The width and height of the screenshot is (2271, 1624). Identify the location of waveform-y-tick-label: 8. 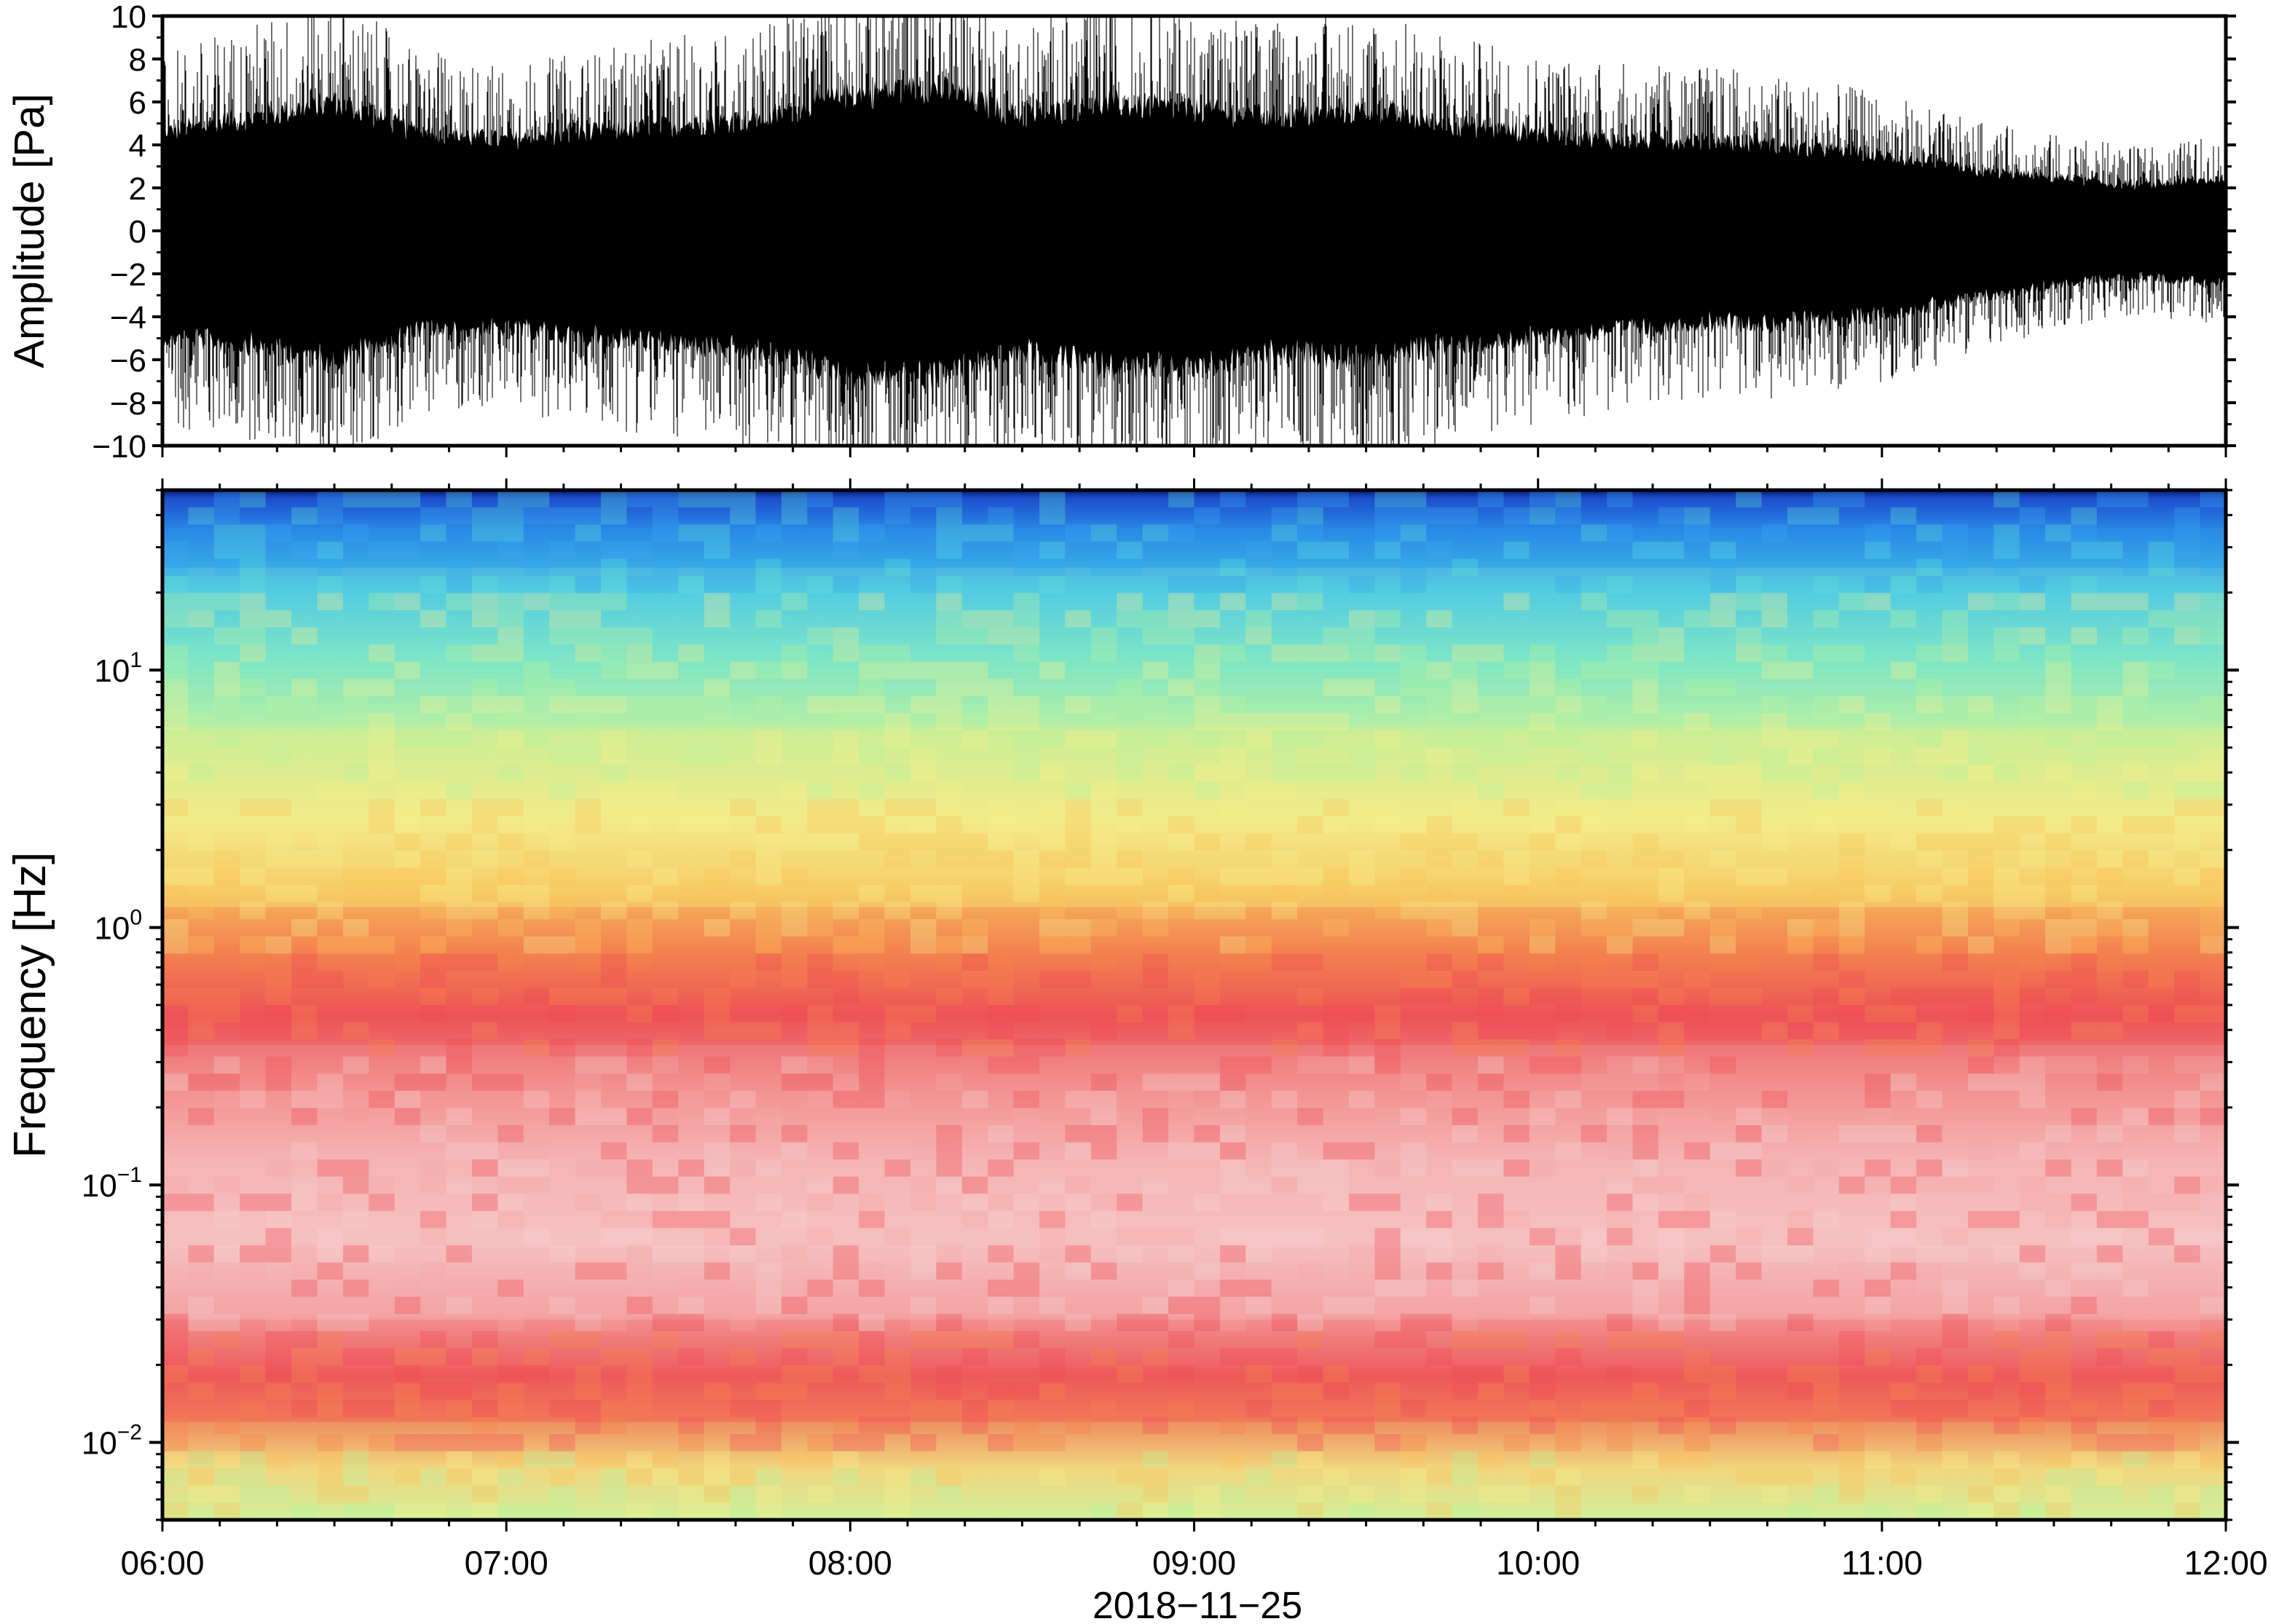
(137, 60).